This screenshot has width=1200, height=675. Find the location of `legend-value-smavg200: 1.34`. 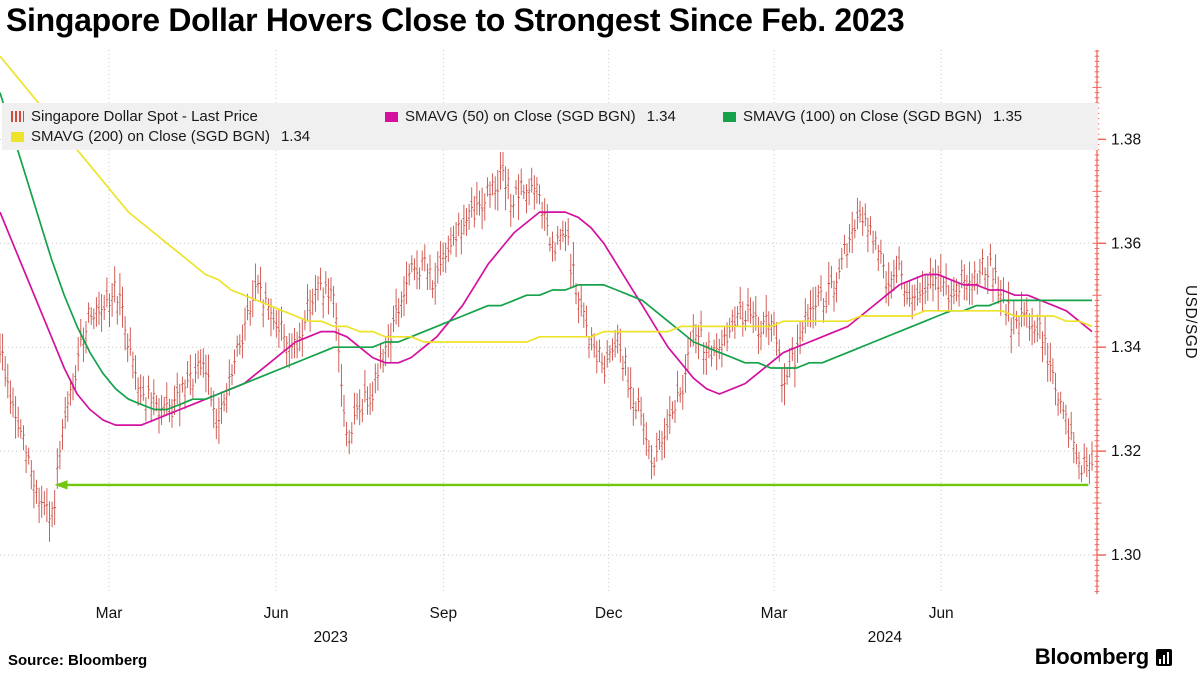

legend-value-smavg200: 1.34 is located at coordinates (295, 136).